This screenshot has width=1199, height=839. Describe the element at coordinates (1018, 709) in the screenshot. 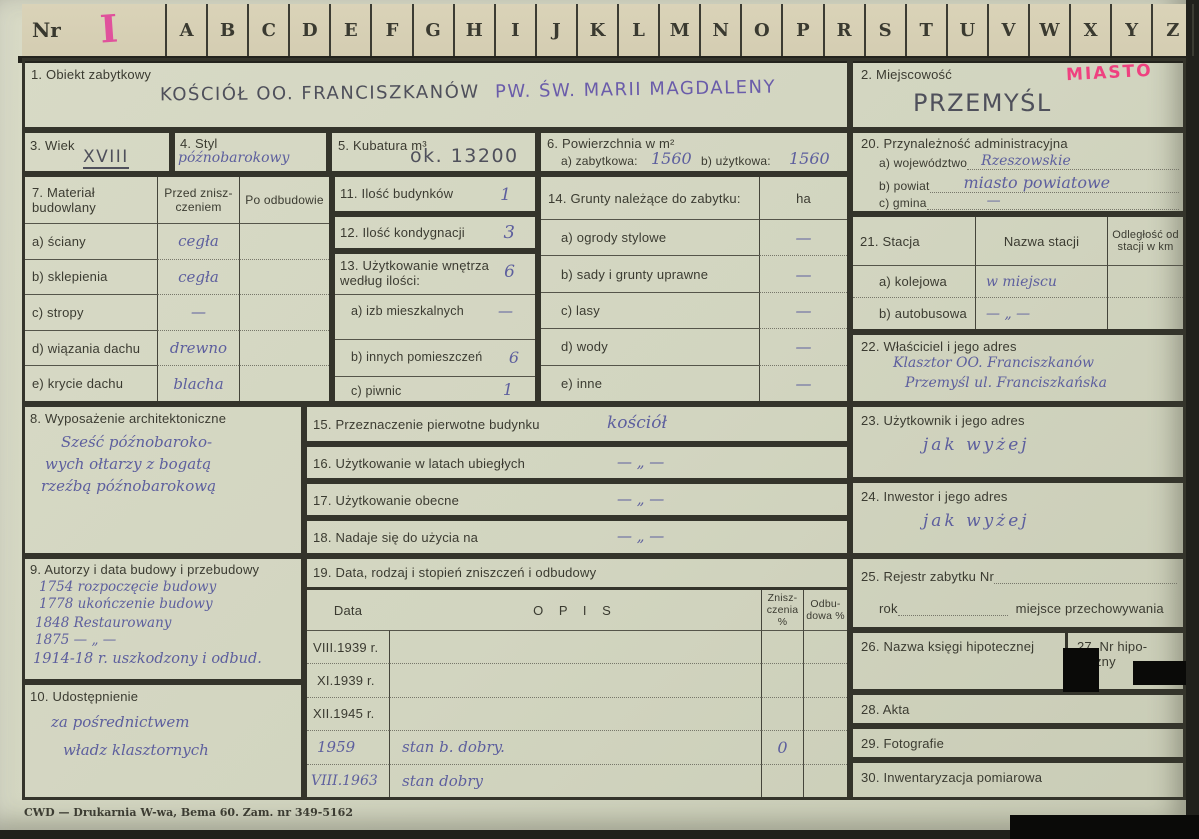

I see `field-28-akta: 28. Akta` at that location.